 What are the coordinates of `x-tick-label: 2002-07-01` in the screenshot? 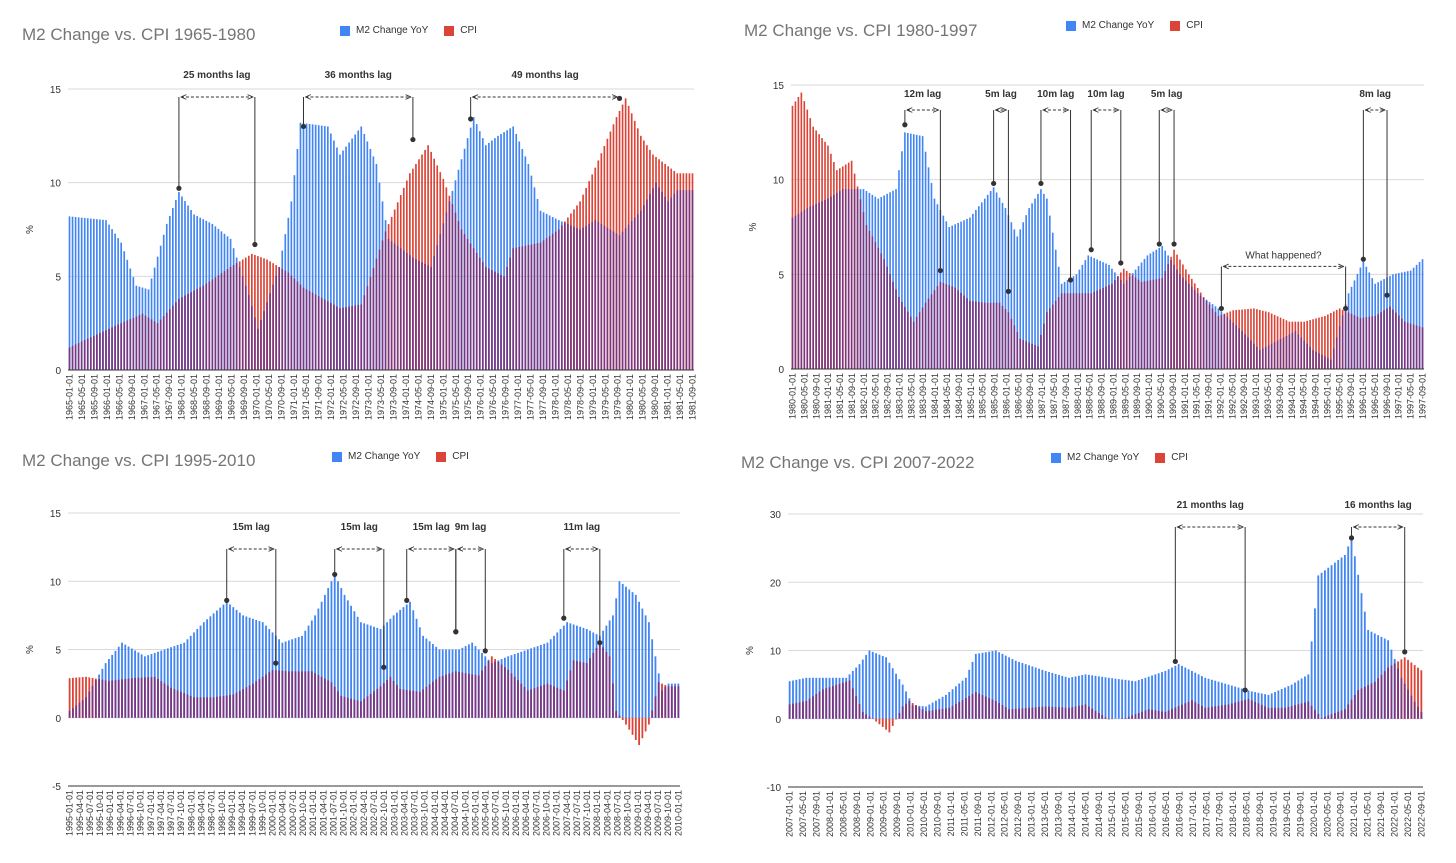 It's located at (374, 813).